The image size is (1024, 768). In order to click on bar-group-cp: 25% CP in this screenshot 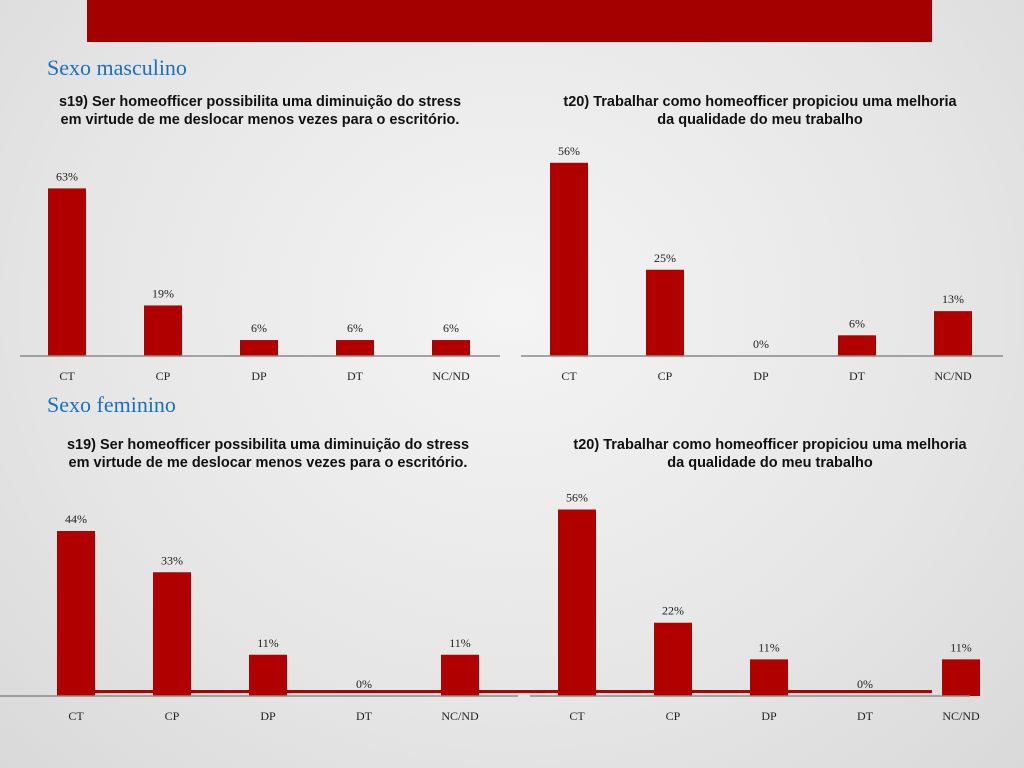, I will do `click(665, 317)`.